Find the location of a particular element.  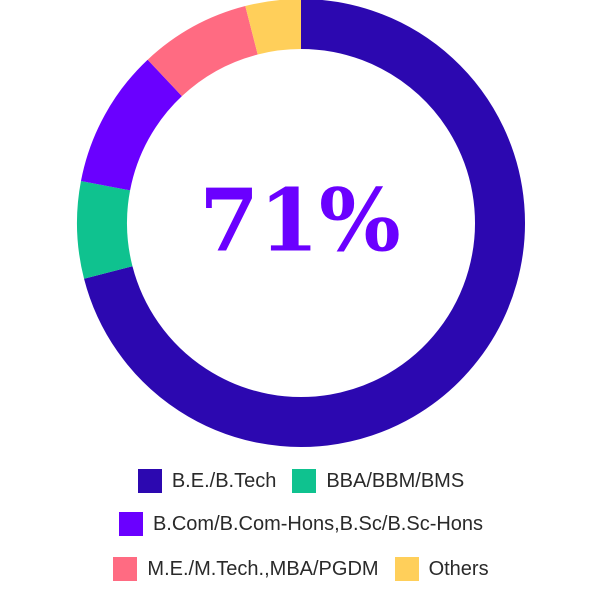

legend-row-3: M.E./M.Tech.,MBA/PGDM Others is located at coordinates (301, 569).